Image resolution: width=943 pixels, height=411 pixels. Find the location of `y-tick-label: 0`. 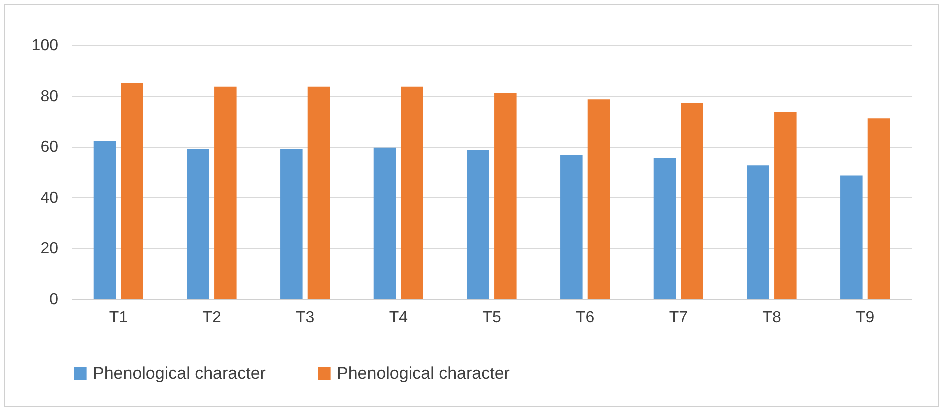

y-tick-label: 0 is located at coordinates (54, 300).